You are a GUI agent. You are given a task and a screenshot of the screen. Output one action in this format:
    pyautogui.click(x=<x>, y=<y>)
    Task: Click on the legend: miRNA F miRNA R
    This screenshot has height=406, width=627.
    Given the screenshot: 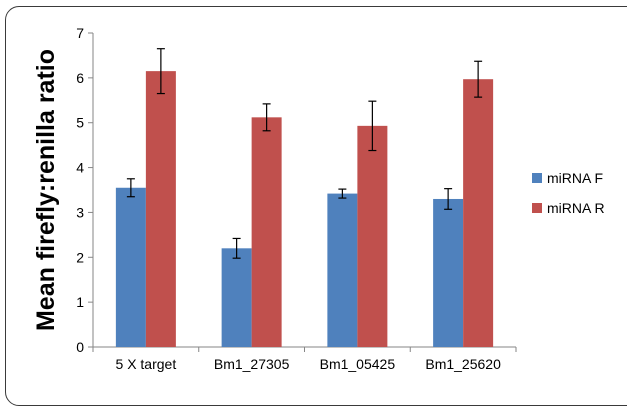 What is the action you would take?
    pyautogui.click(x=568, y=193)
    